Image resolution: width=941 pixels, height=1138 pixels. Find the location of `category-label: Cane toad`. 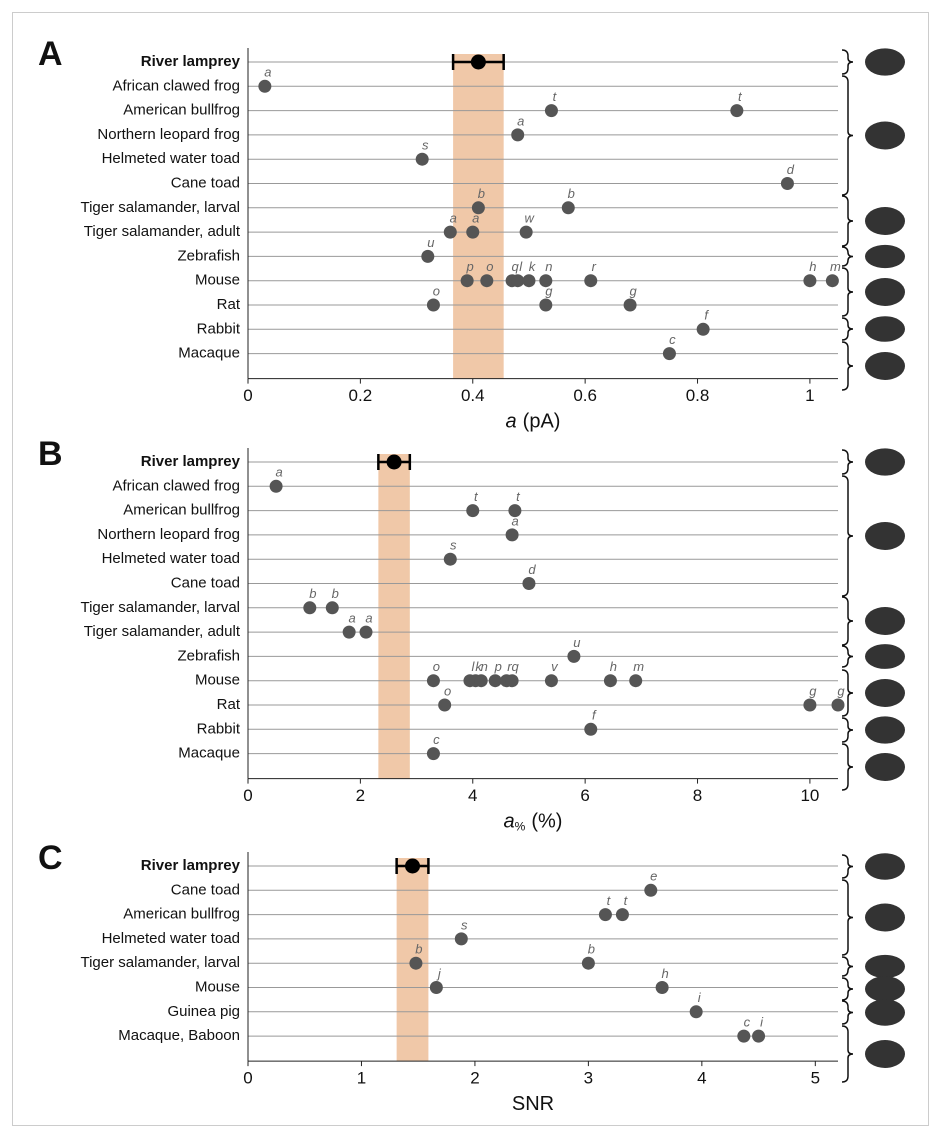

category-label: Cane toad is located at coordinates (205, 889).